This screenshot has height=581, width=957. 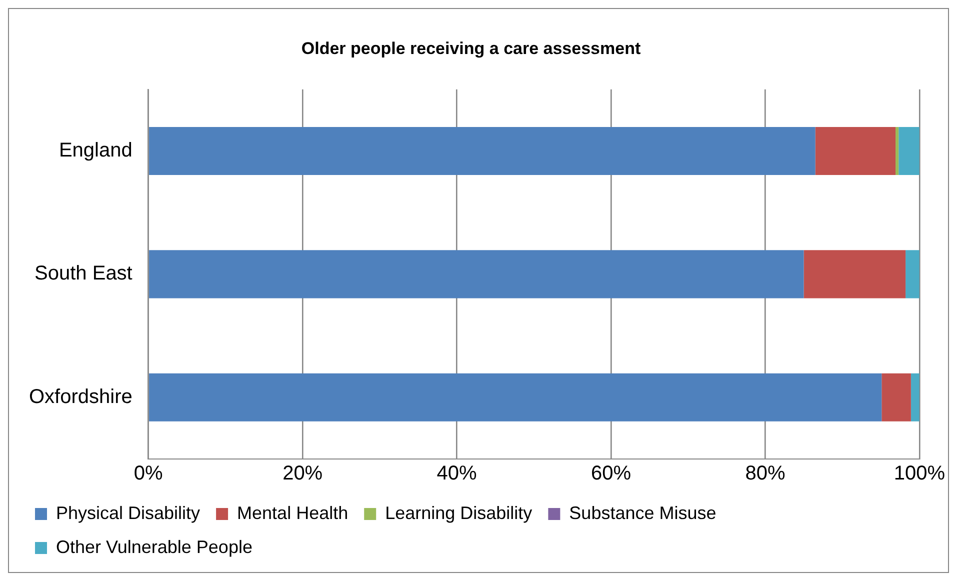 What do you see at coordinates (292, 512) in the screenshot?
I see `legend-label: Mental Health` at bounding box center [292, 512].